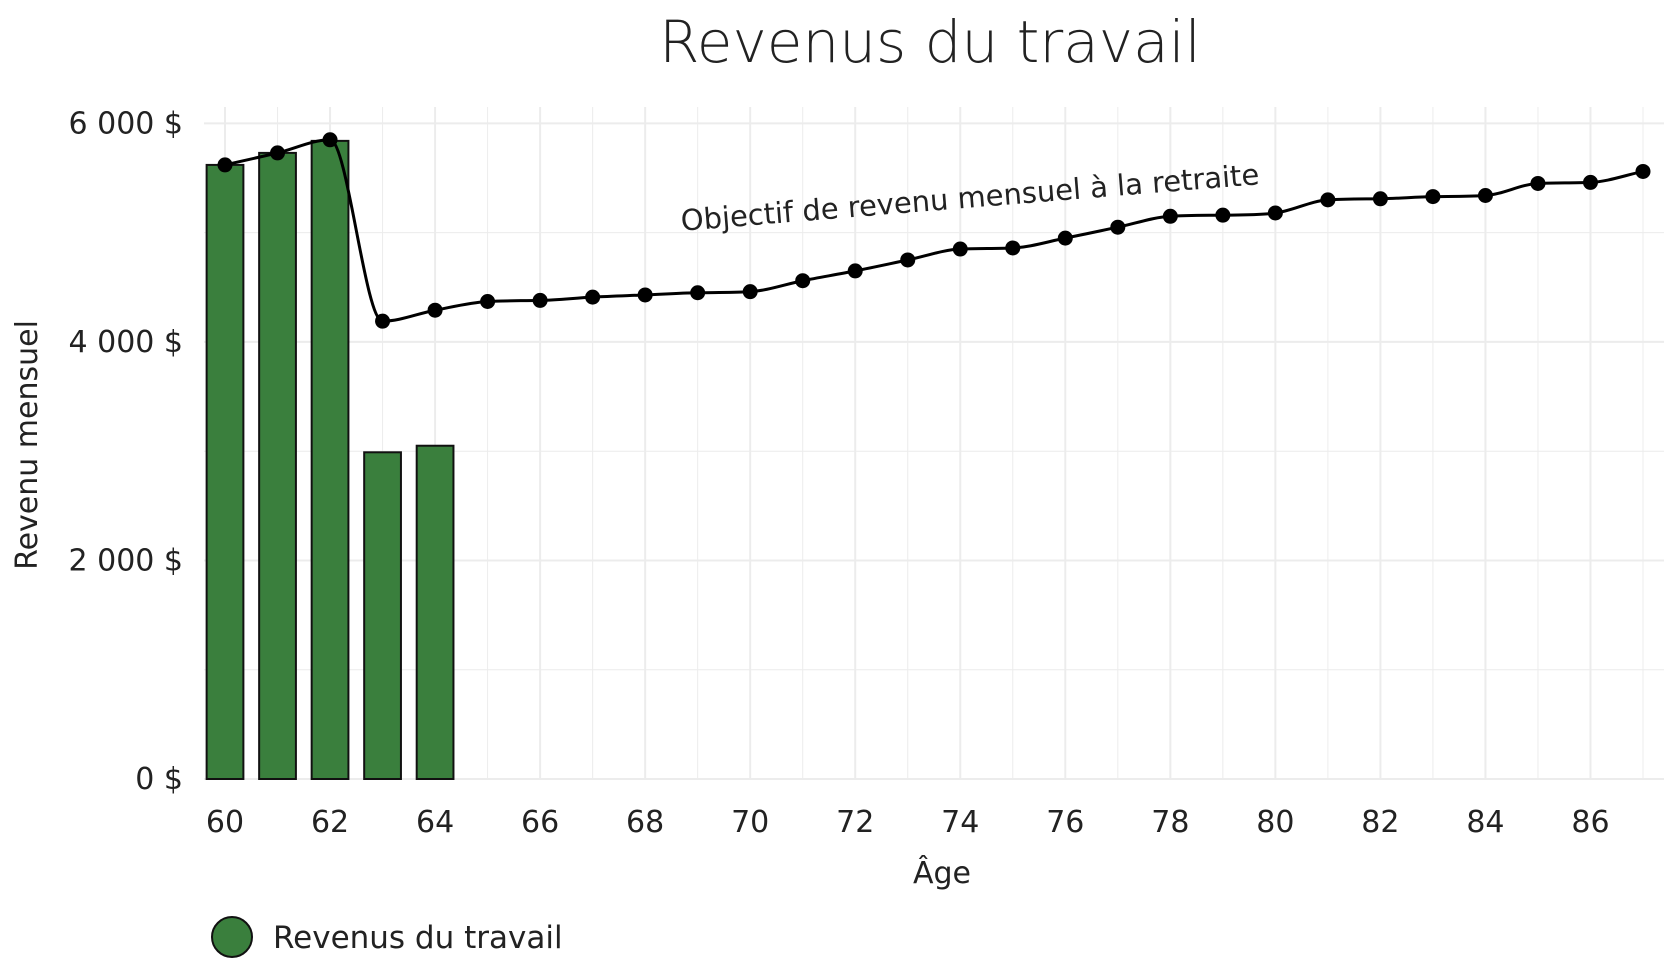 This screenshot has height=962, width=1680. What do you see at coordinates (330, 822) in the screenshot?
I see `x-tick-label: 62` at bounding box center [330, 822].